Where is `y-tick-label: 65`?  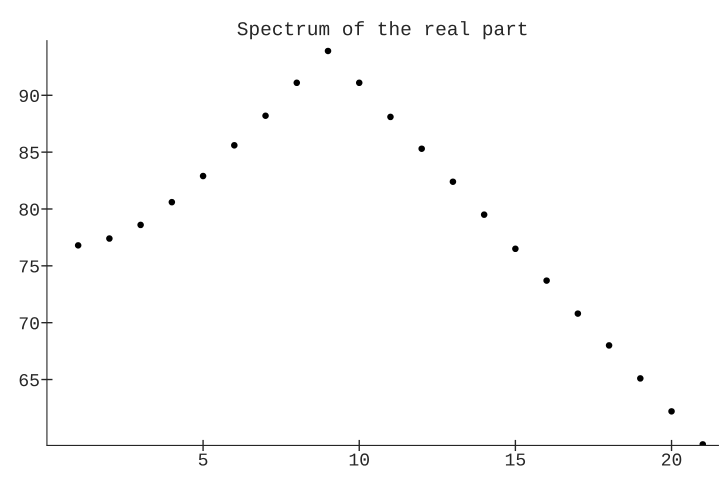 y-tick-label: 65 is located at coordinates (29, 380).